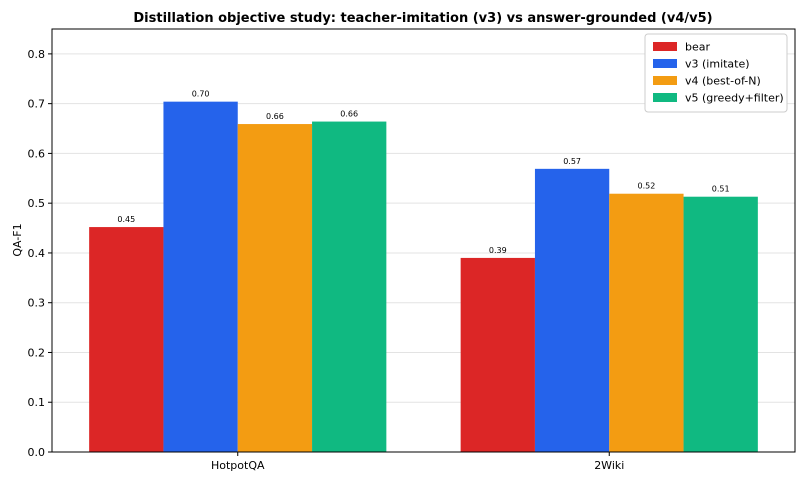 The width and height of the screenshot is (806, 484). I want to click on data-label: 0.51, so click(721, 189).